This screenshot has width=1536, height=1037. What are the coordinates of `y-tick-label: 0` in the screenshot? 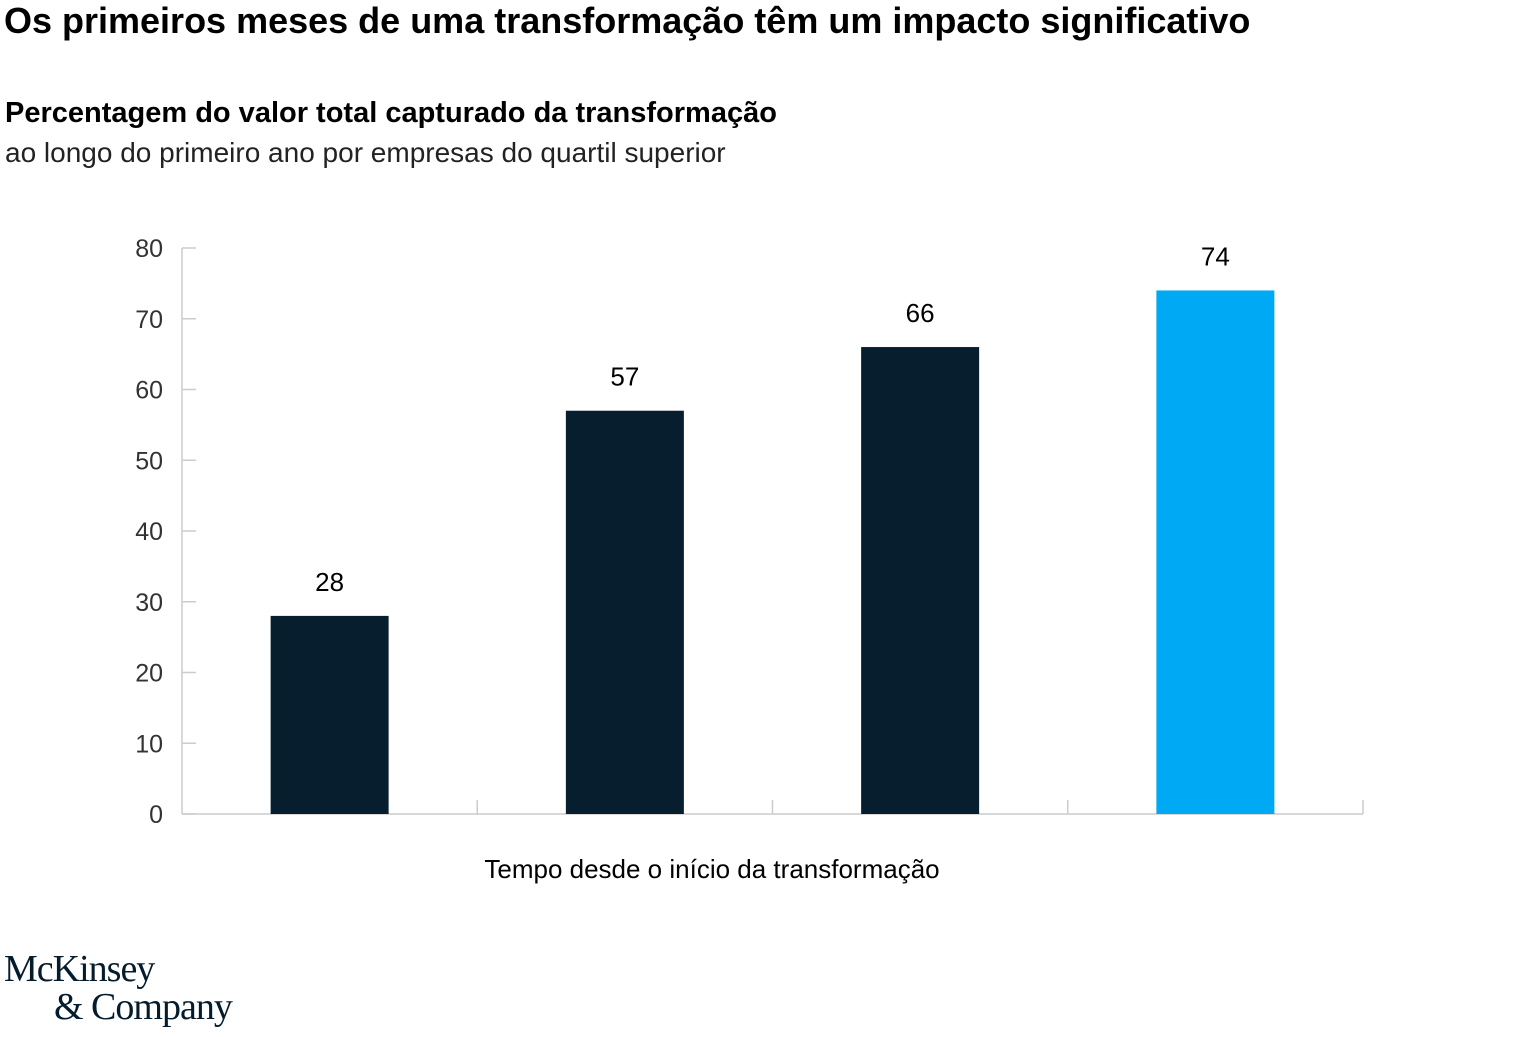 It's located at (156, 815).